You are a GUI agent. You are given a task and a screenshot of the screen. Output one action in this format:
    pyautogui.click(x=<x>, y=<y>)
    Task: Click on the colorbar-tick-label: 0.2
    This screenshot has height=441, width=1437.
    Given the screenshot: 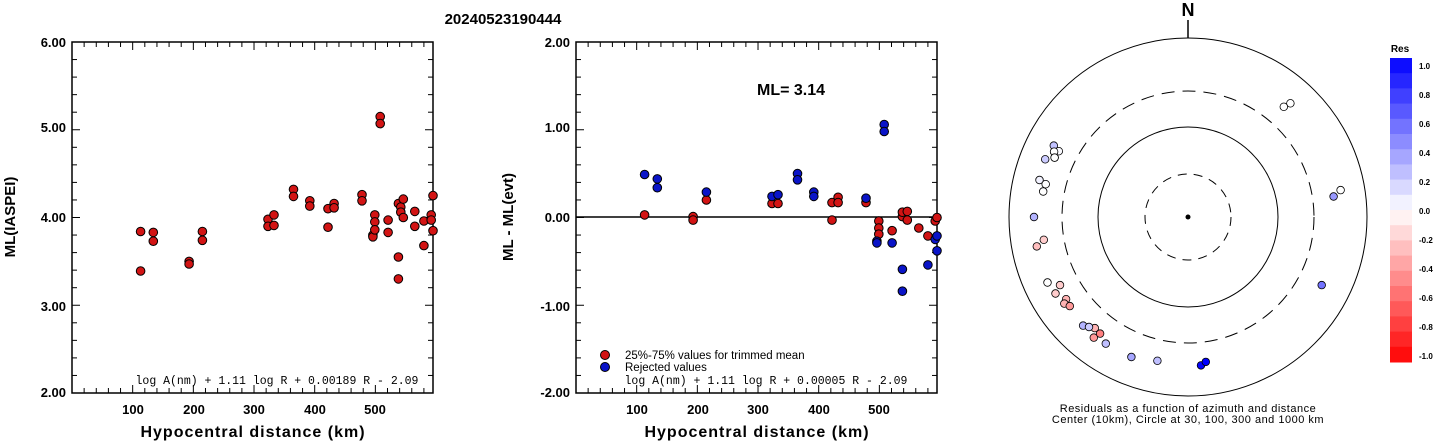 What is the action you would take?
    pyautogui.click(x=1425, y=182)
    